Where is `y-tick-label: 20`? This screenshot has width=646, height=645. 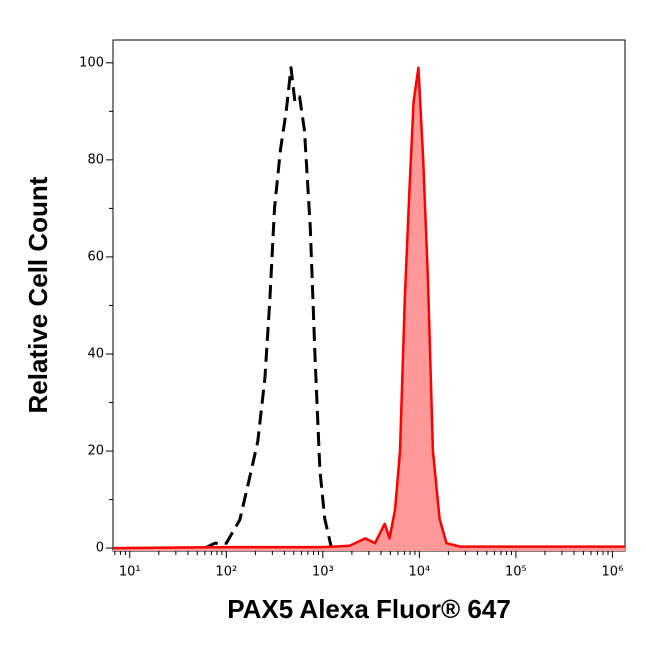 y-tick-label: 20 is located at coordinates (95, 451).